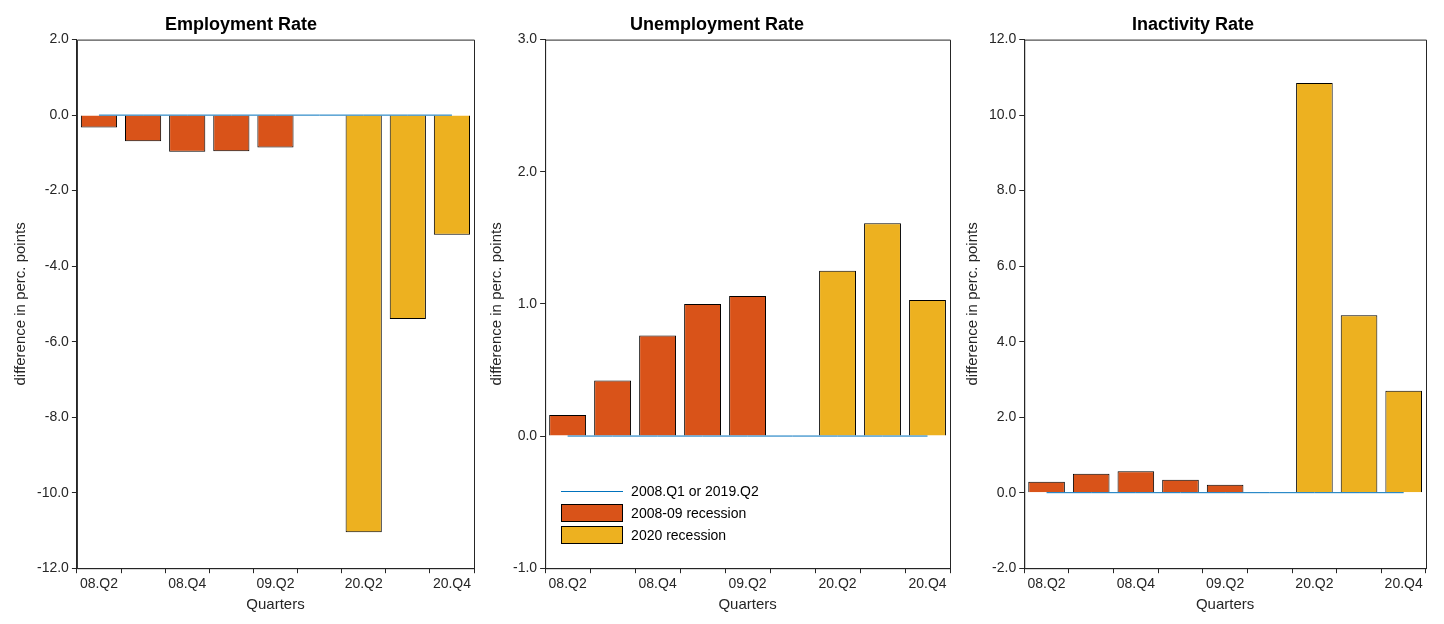 The height and width of the screenshot is (624, 1444). What do you see at coordinates (527, 302) in the screenshot?
I see `y-tick-label: 1.0` at bounding box center [527, 302].